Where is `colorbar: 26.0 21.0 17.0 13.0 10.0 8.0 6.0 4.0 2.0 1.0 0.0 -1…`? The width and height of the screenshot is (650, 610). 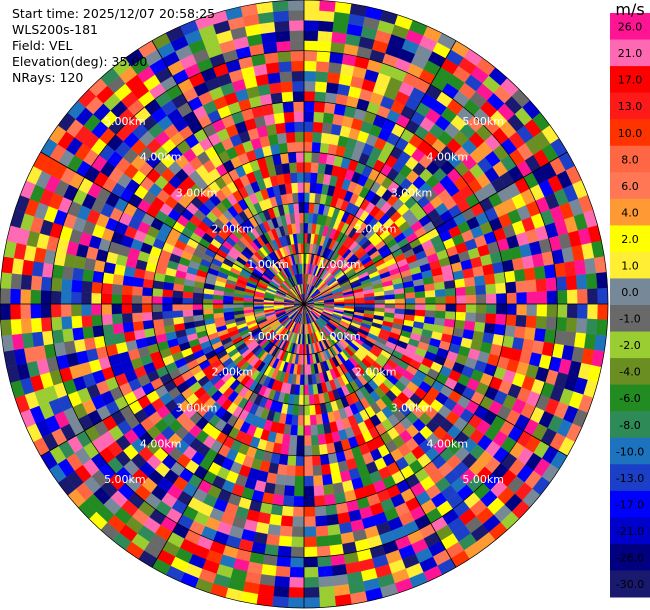
colorbar: 26.0 21.0 17.0 13.0 10.0 8.0 6.0 4.0 2.0 1.0 0.0 -1… is located at coordinates (630, 305).